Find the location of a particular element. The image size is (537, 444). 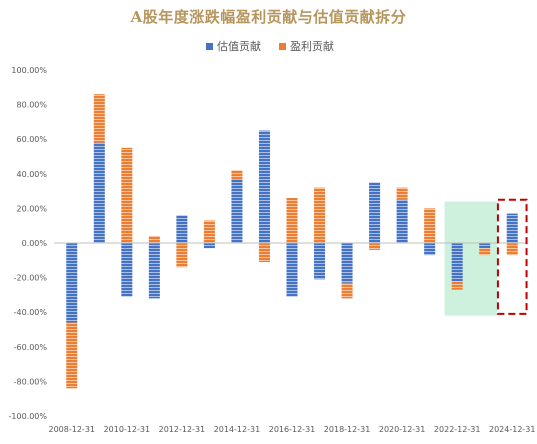

y-tick-label: 0.00% is located at coordinates (35, 243).